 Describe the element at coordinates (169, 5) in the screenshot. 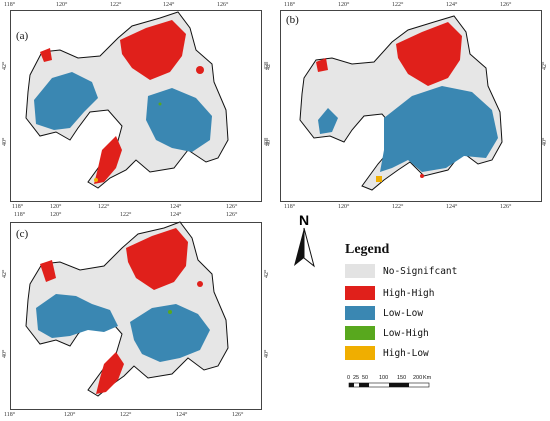

I see `tick-top-124-a: 124°` at that location.